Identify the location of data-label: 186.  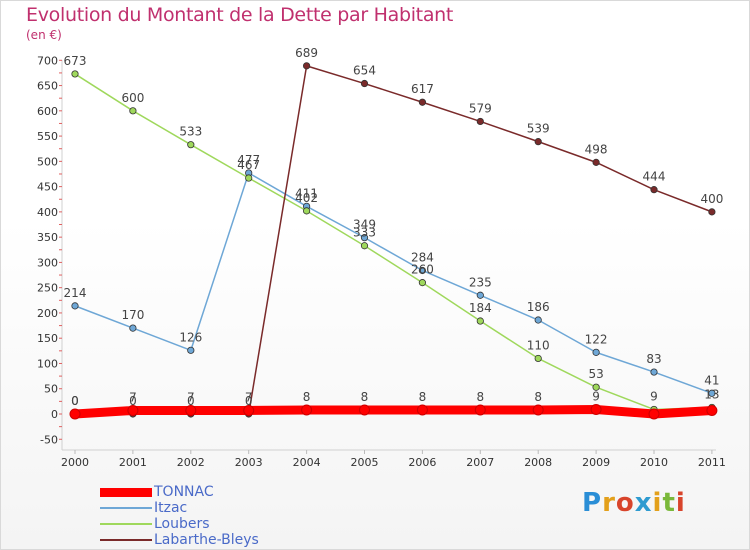
(538, 307).